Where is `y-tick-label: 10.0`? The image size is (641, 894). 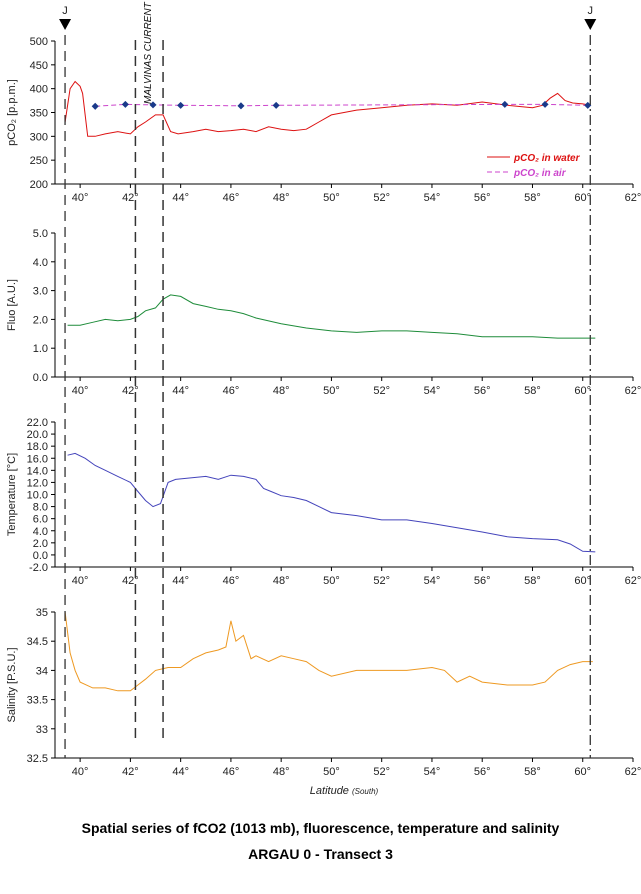
y-tick-label: 10.0 is located at coordinates (37, 496).